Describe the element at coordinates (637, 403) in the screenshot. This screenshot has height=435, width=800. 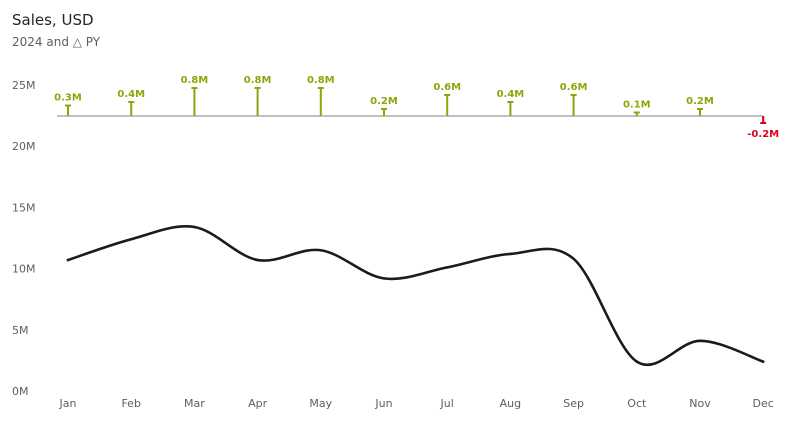
I see `x-tick-label: Oct` at that location.